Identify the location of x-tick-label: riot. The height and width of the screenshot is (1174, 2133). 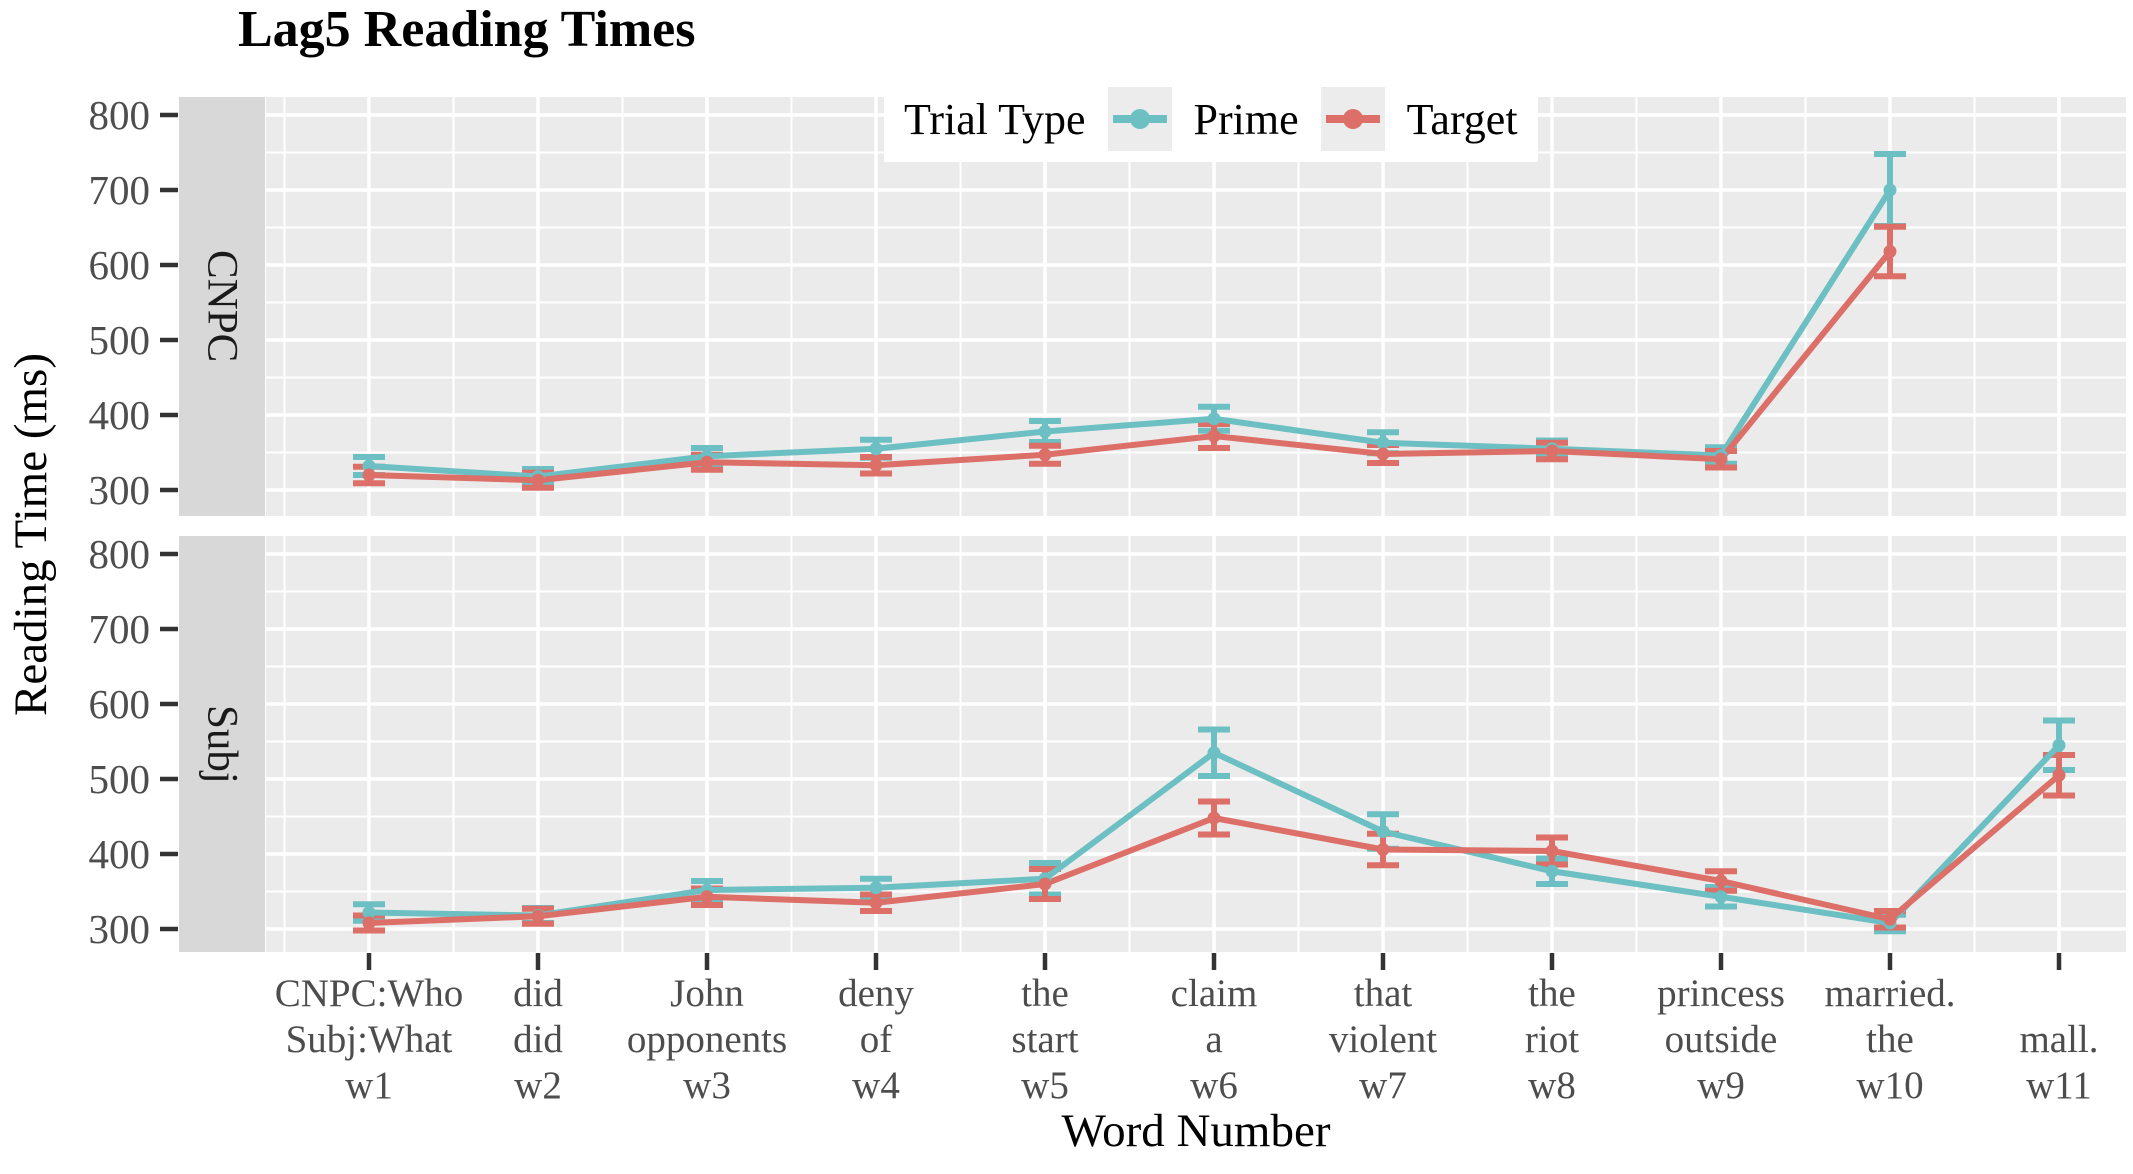
(1552, 1039).